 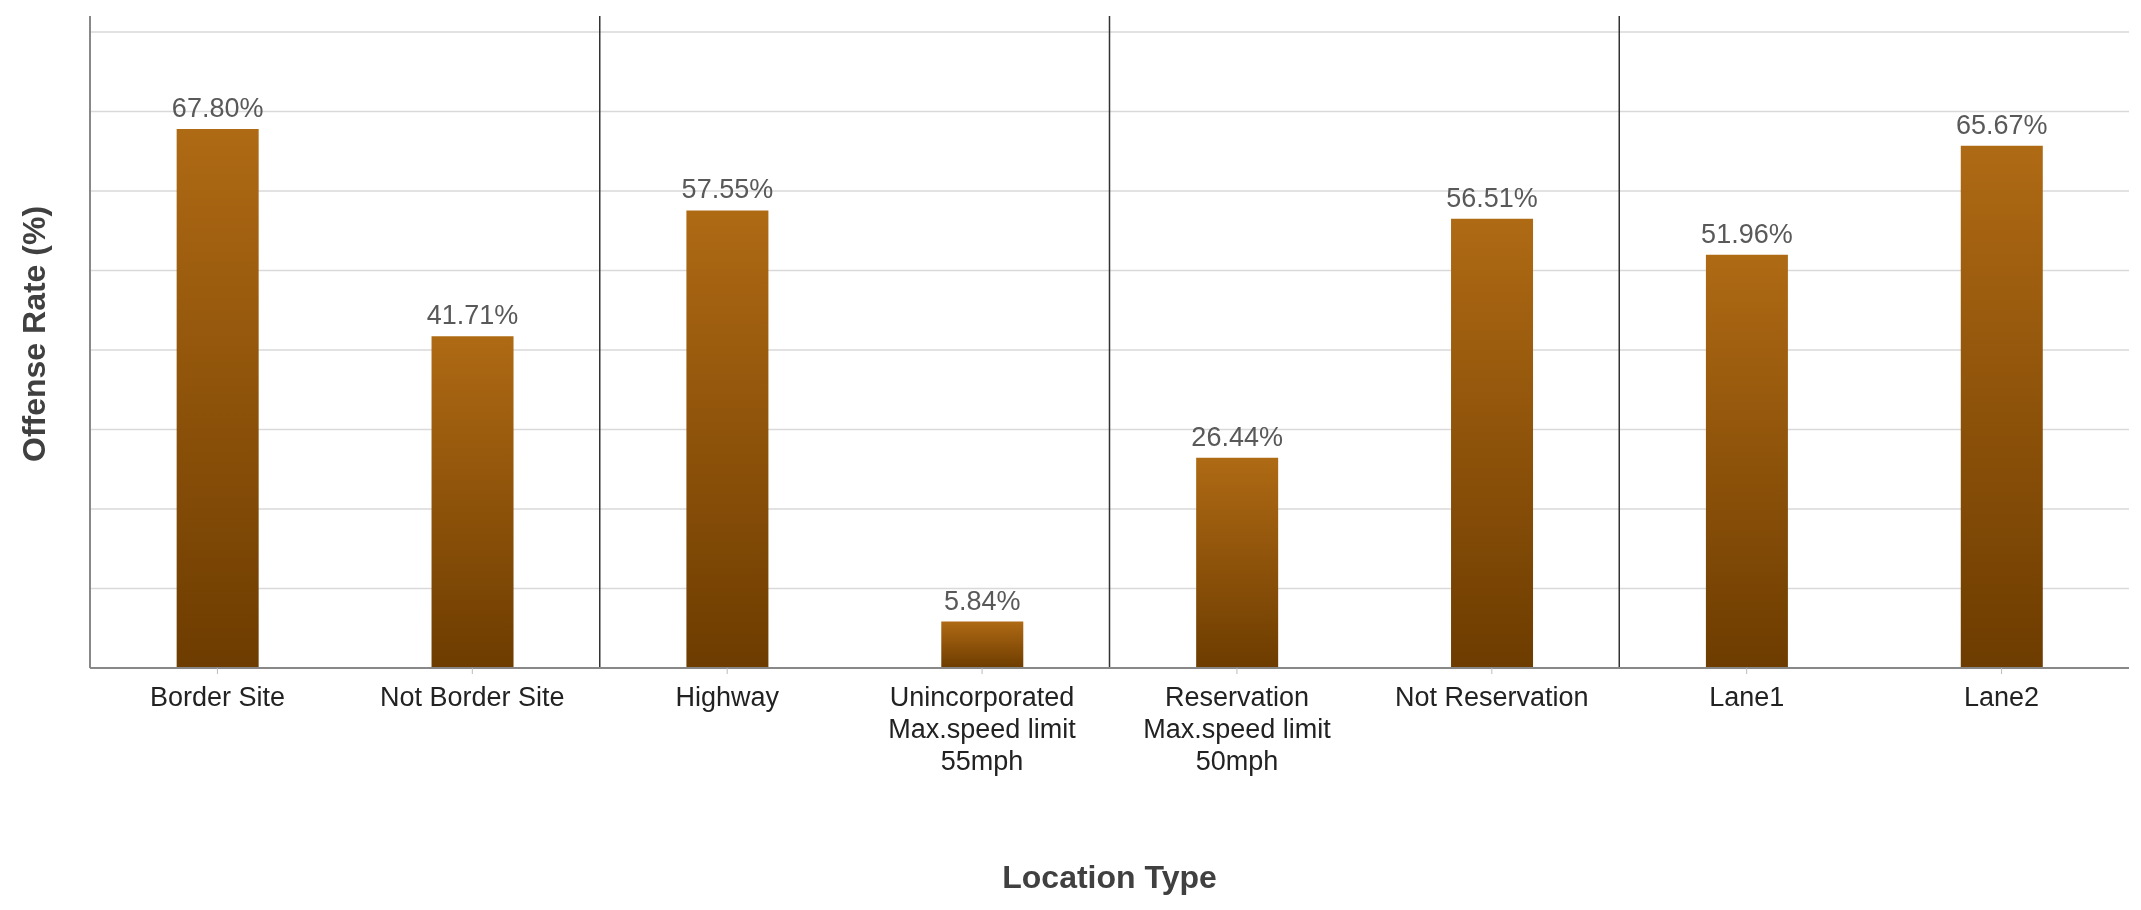 What do you see at coordinates (1747, 697) in the screenshot?
I see `x-tick-label: Lane1` at bounding box center [1747, 697].